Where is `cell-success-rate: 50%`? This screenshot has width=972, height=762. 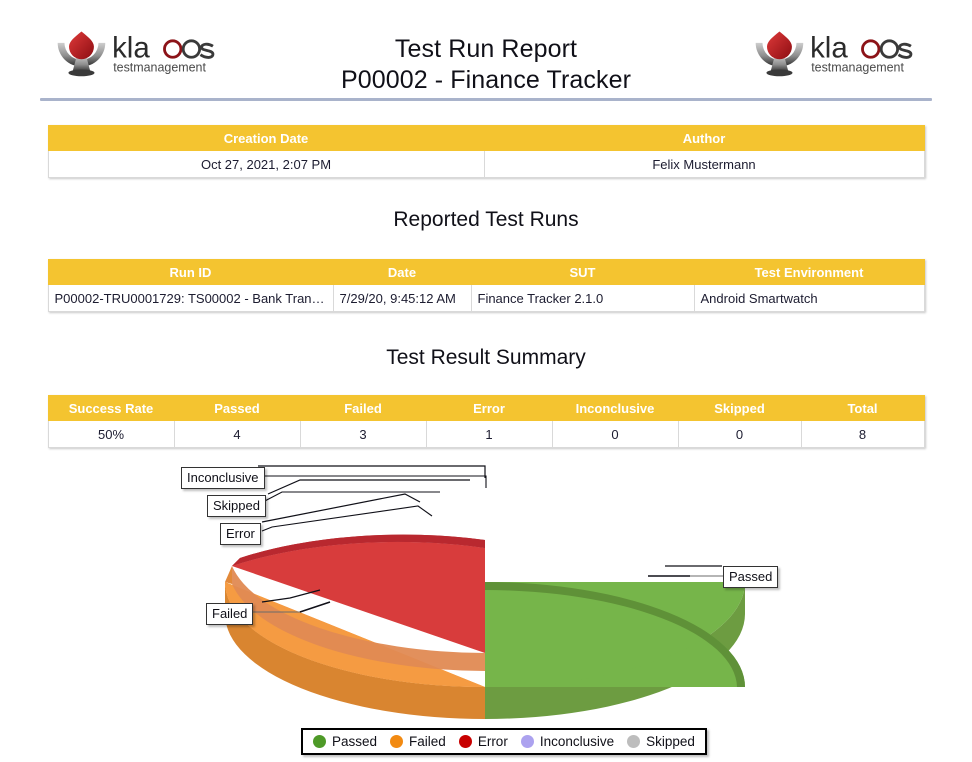
cell-success-rate: 50% is located at coordinates (111, 434).